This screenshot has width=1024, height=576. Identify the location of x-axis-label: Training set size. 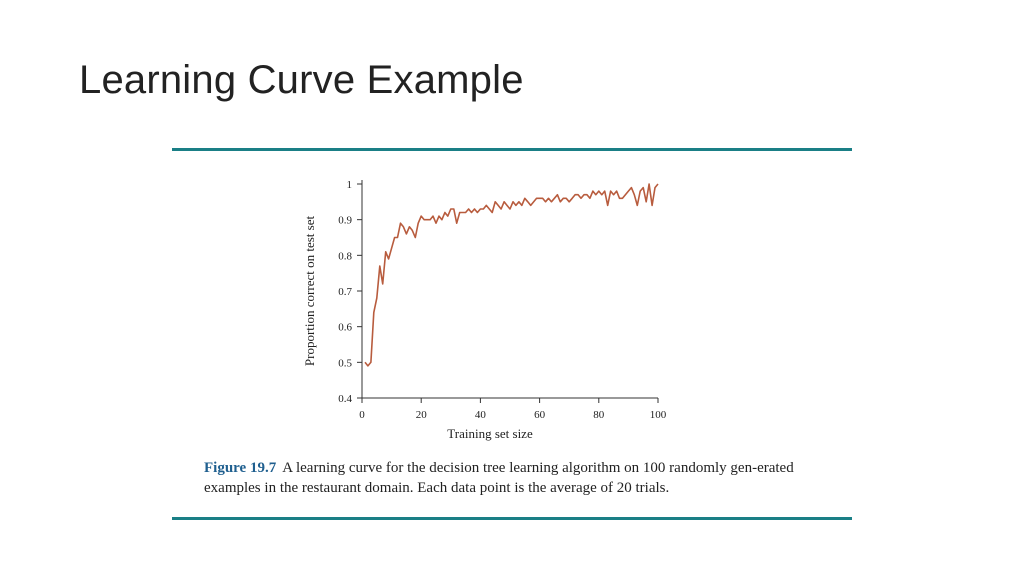
(490, 433).